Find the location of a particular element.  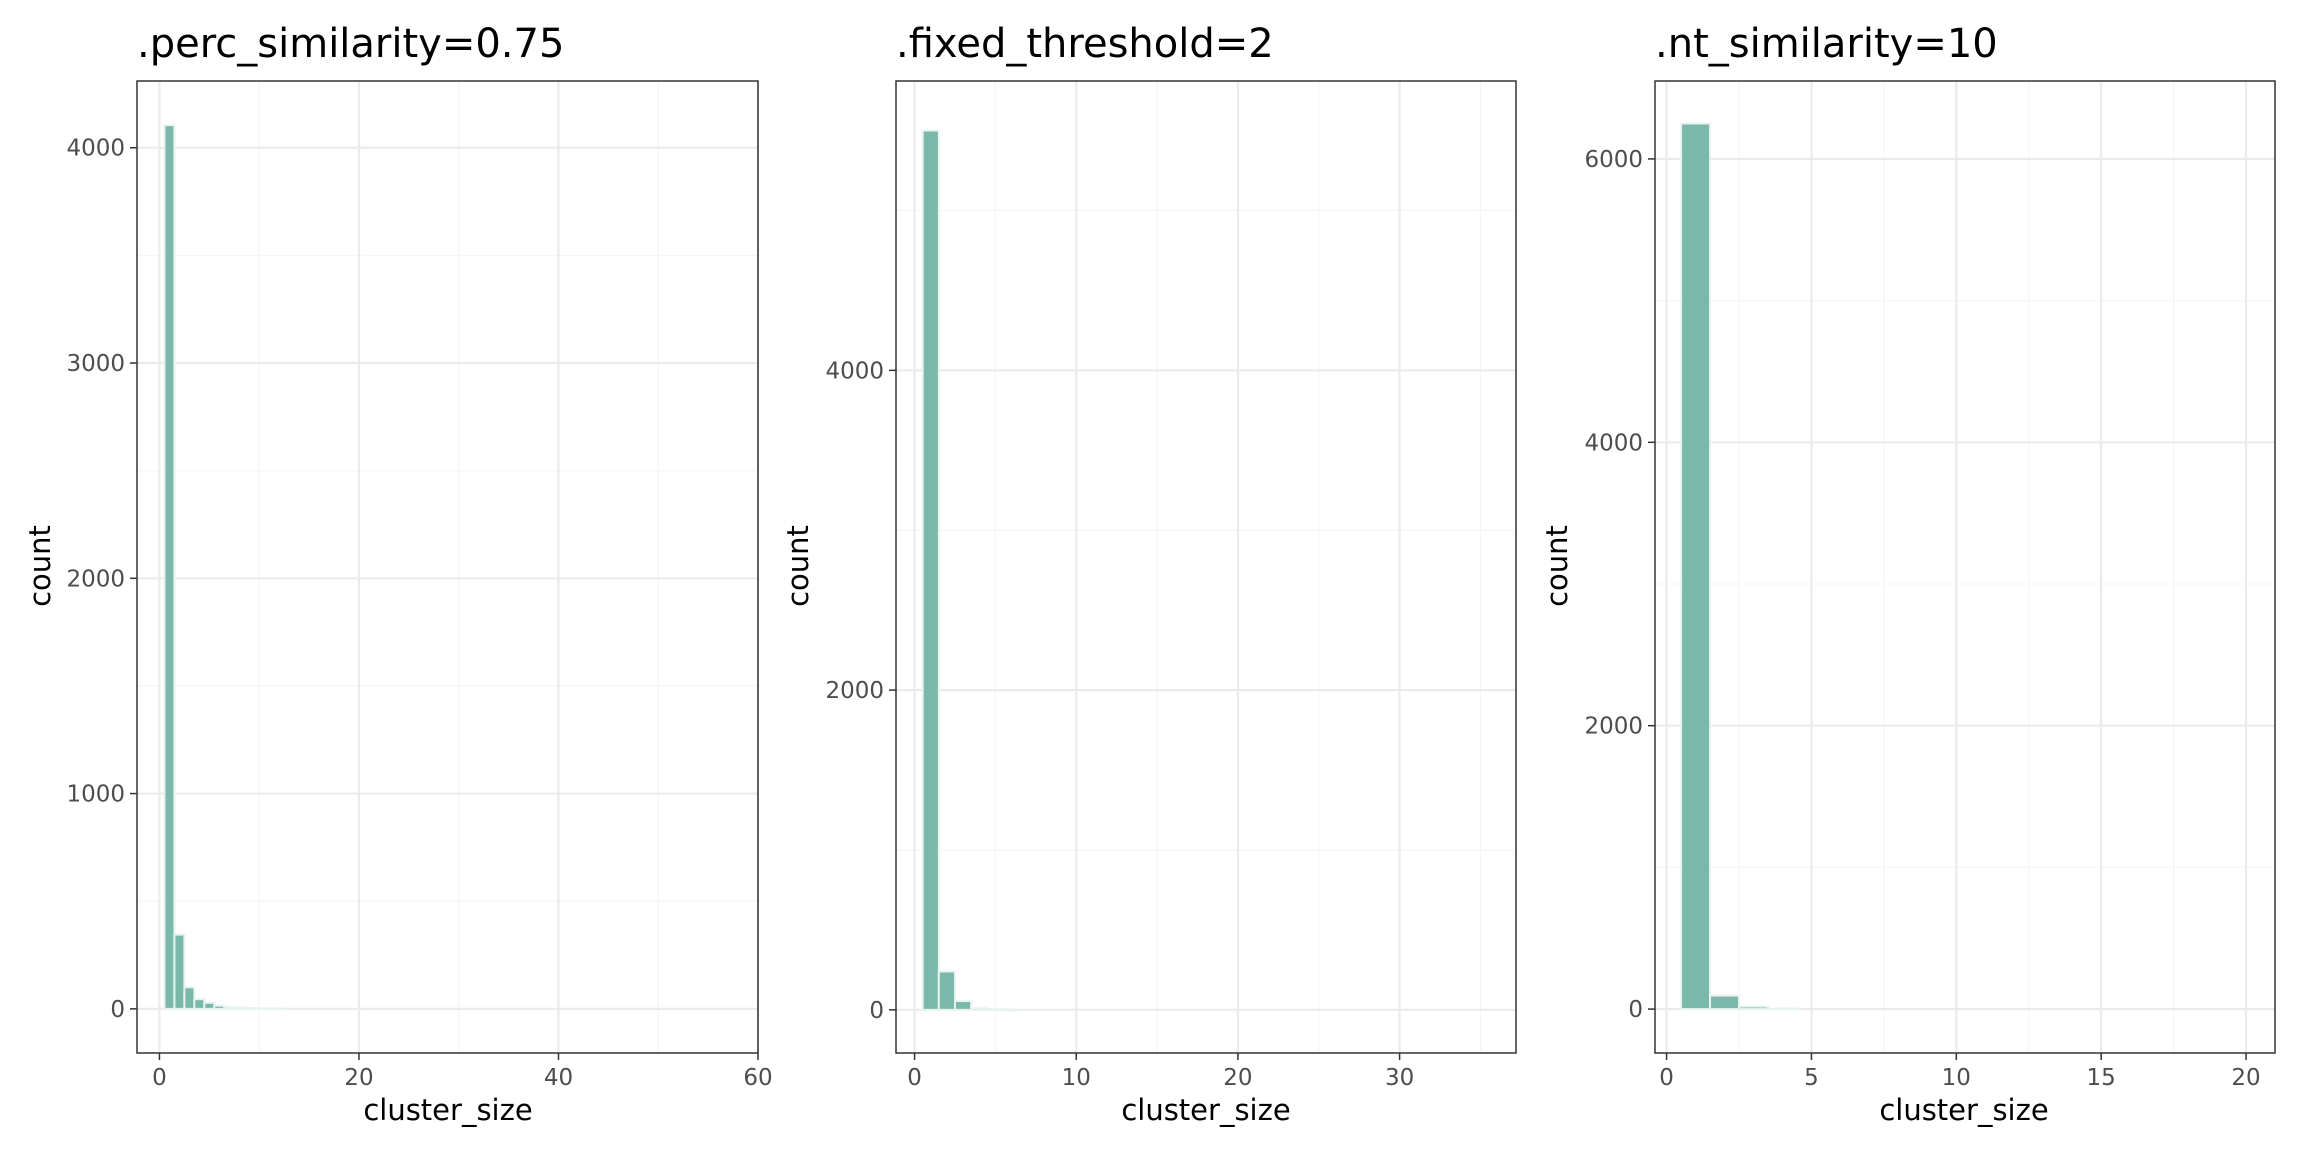

x-tick-label: 60 is located at coordinates (757, 1078).